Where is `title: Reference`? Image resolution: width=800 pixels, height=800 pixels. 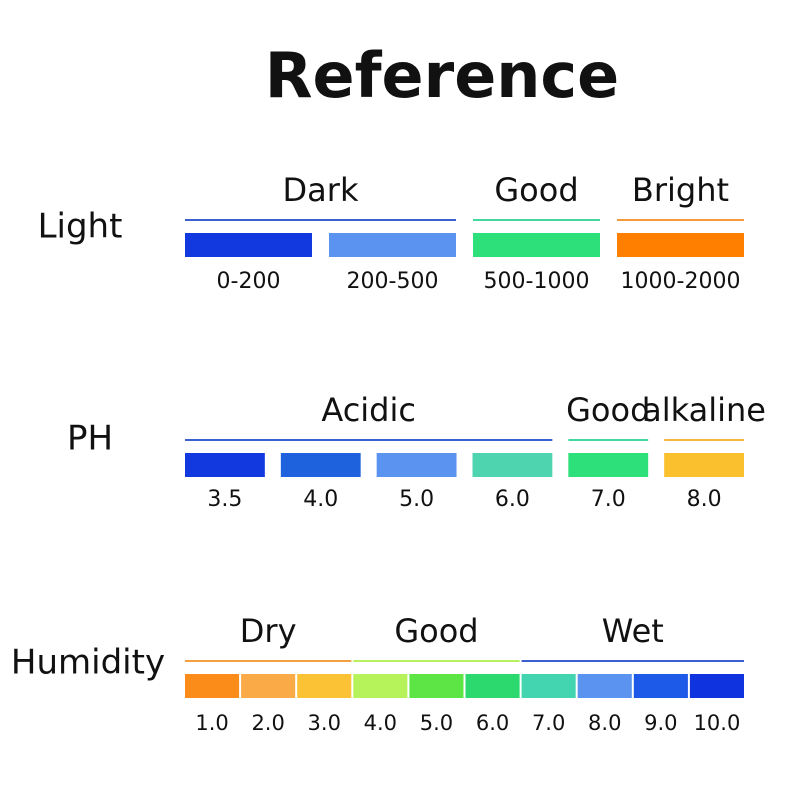
title: Reference is located at coordinates (442, 75).